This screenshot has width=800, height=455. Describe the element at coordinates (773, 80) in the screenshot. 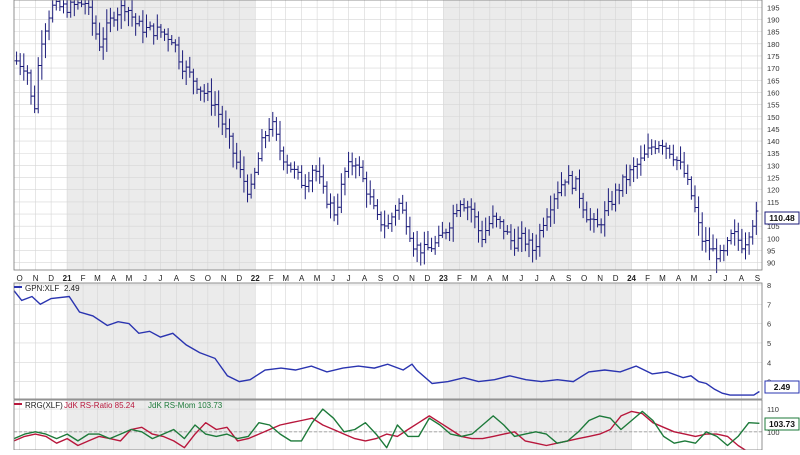

I see `price-y-tick: 165` at that location.